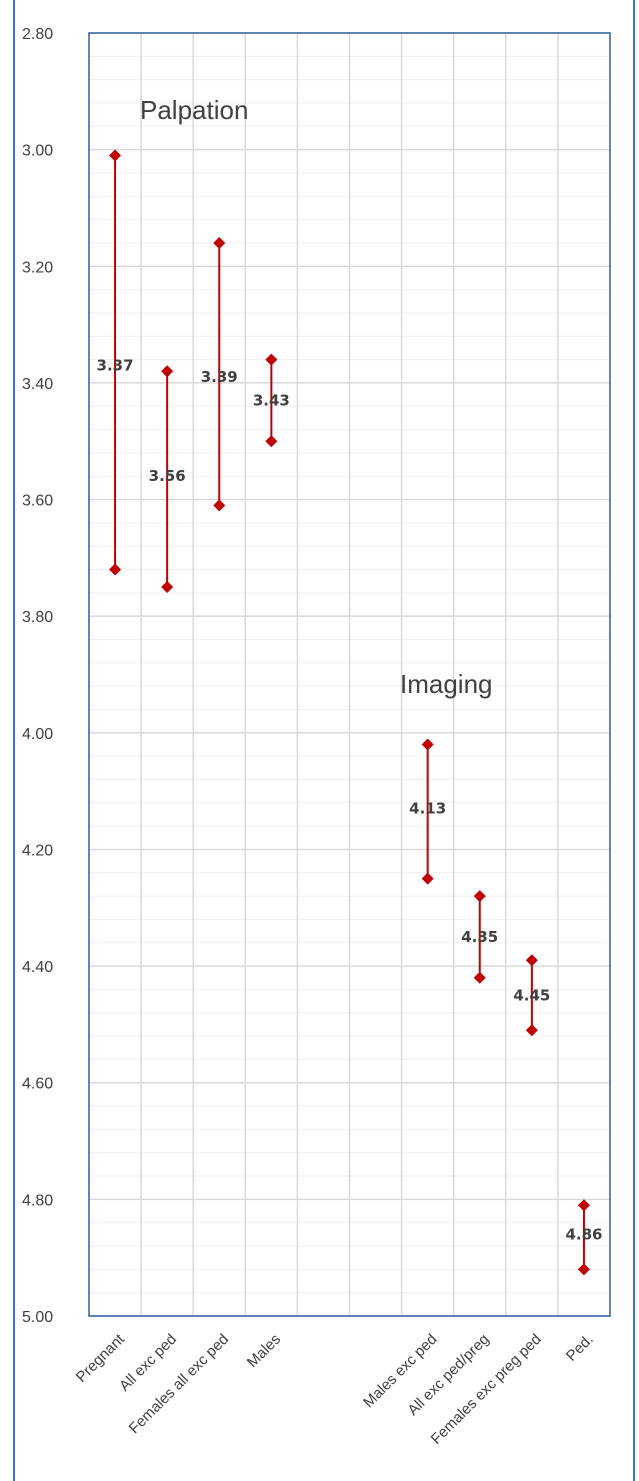 The width and height of the screenshot is (639, 1481). What do you see at coordinates (37, 617) in the screenshot?
I see `y-tick-label: 3.80` at bounding box center [37, 617].